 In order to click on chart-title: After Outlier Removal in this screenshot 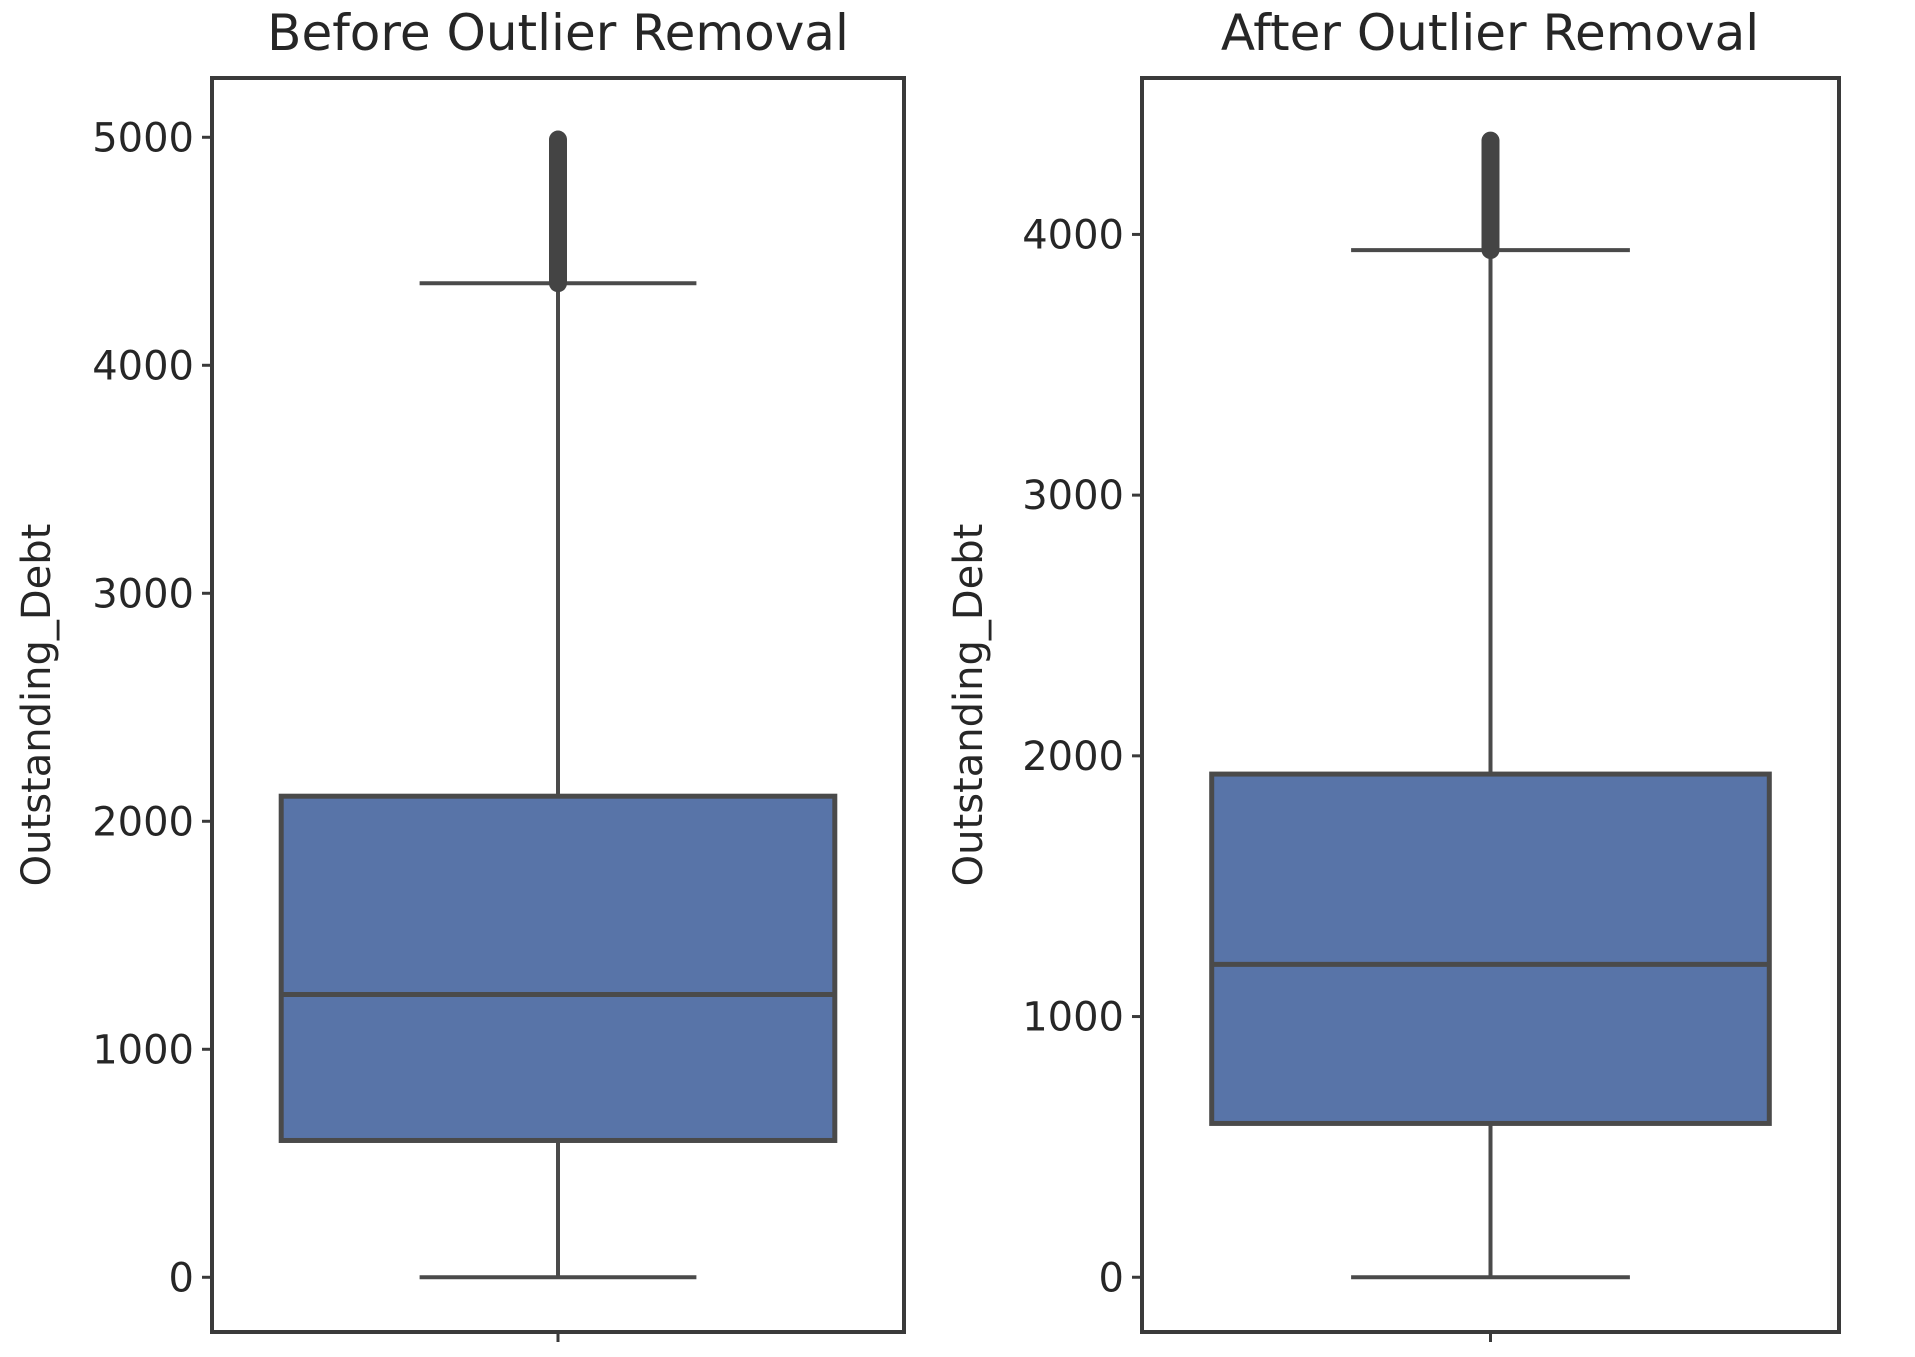, I will do `click(1490, 33)`.